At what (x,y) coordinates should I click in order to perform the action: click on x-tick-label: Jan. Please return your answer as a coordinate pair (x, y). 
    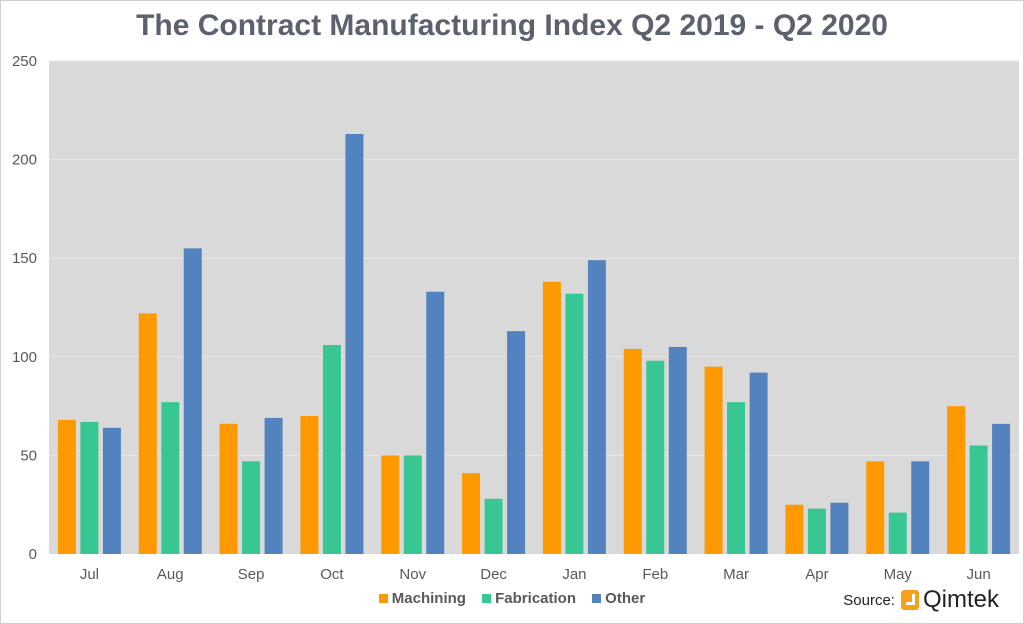
    Looking at the image, I should click on (574, 574).